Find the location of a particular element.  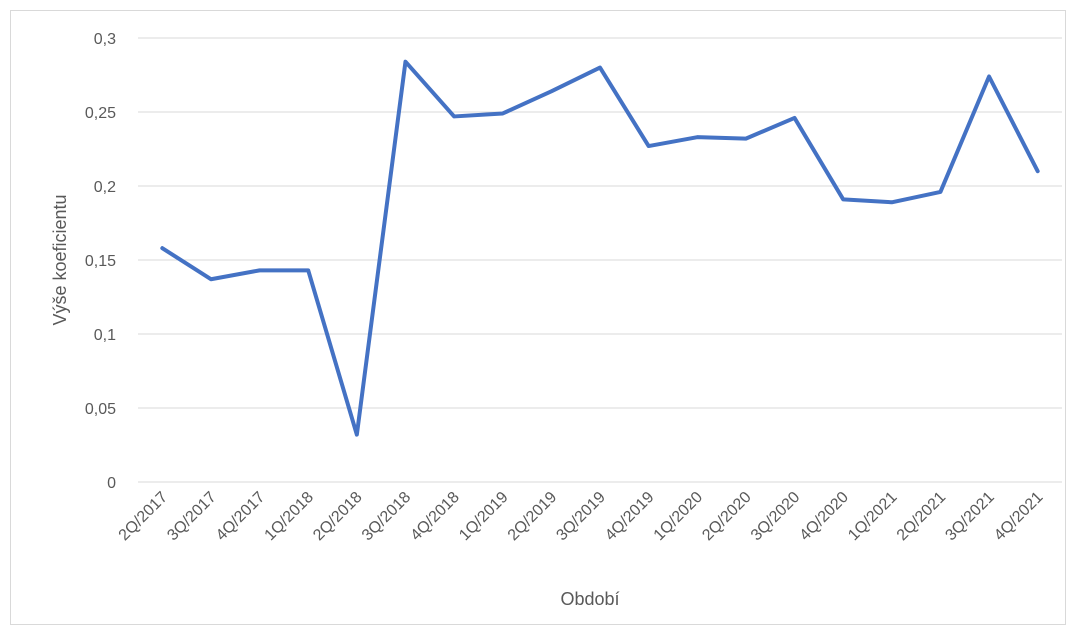

y-axis-label: Výše koeficientu is located at coordinates (60, 259).